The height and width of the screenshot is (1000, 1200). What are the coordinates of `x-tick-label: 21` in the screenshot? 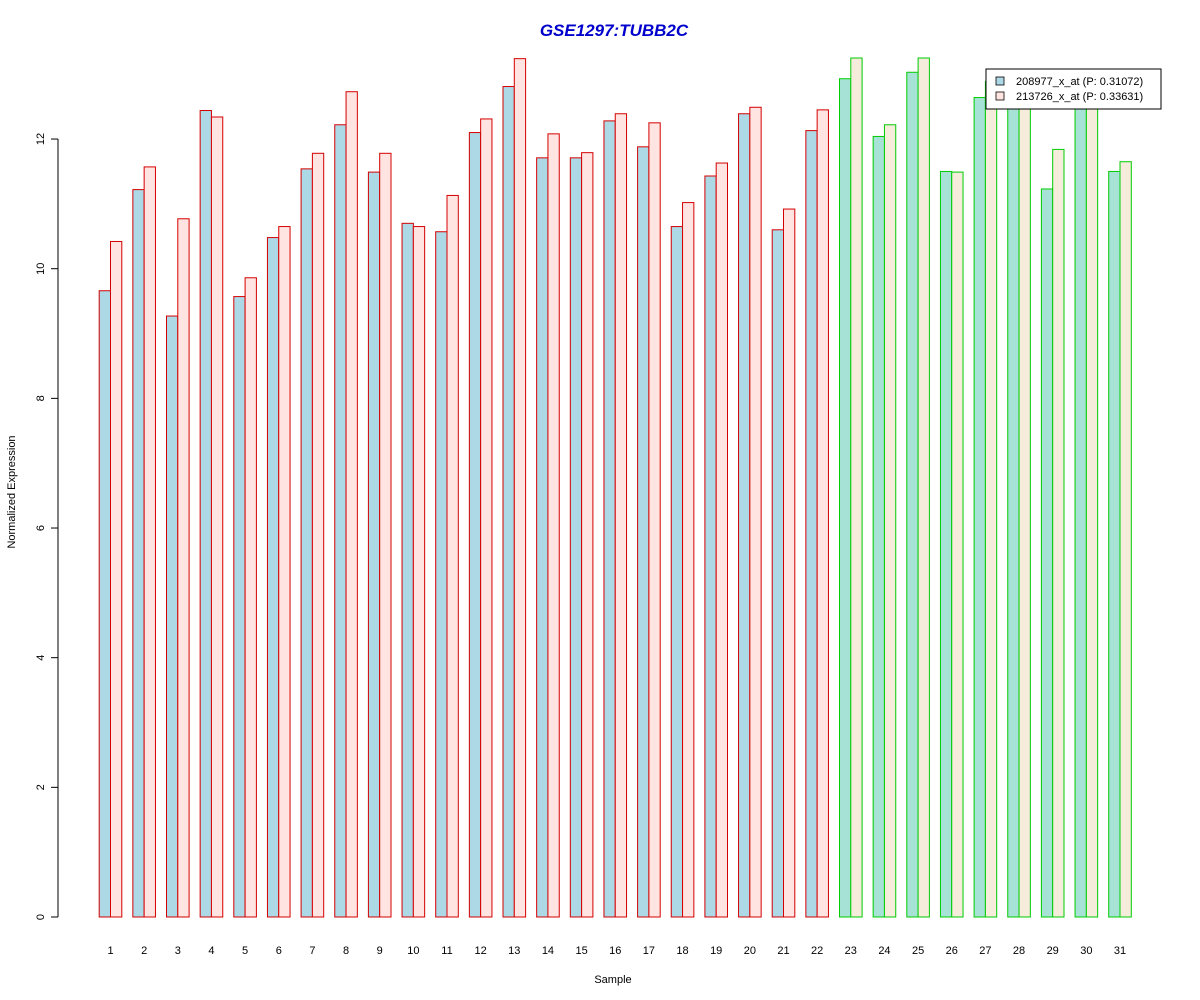 It's located at (783, 951).